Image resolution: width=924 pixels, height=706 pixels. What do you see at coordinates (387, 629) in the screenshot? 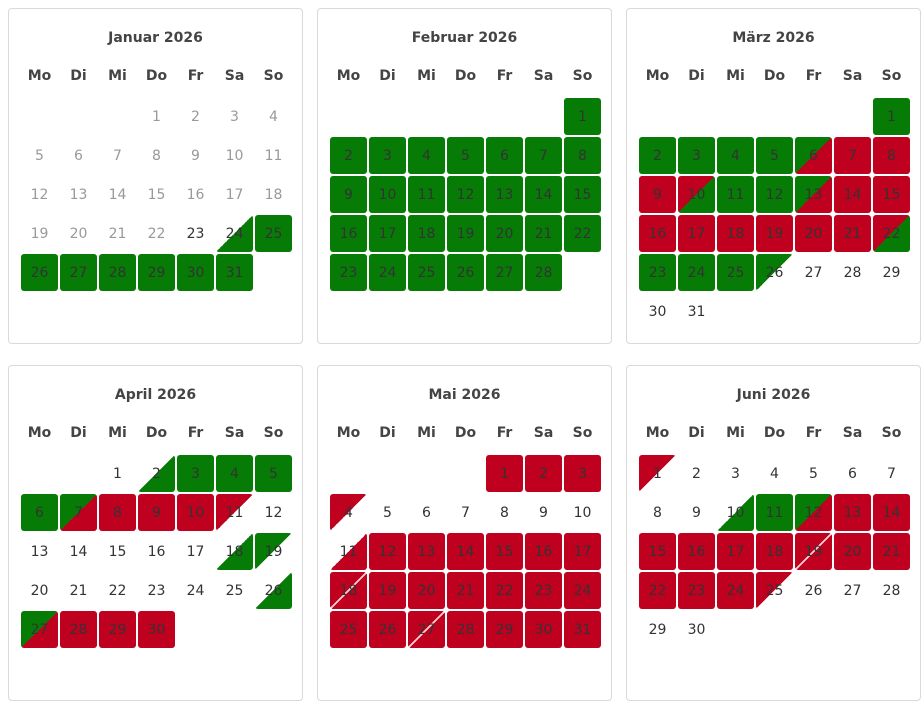
I see `day-cell-booked: 26` at bounding box center [387, 629].